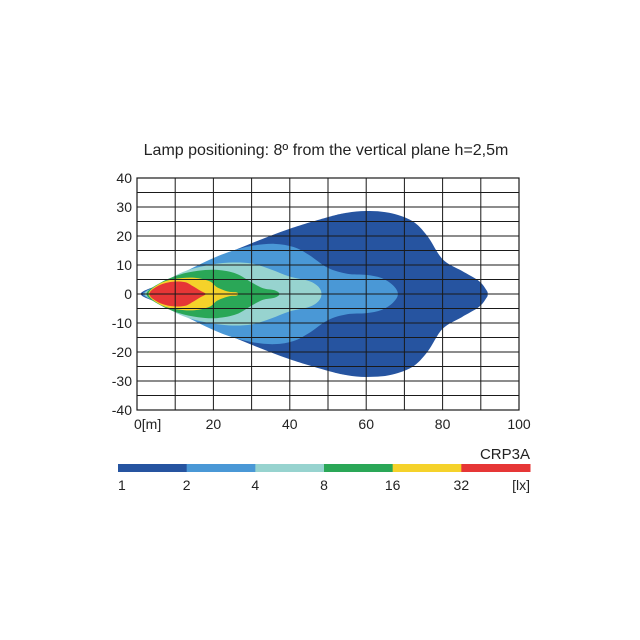 The height and width of the screenshot is (640, 640). What do you see at coordinates (393, 485) in the screenshot?
I see `legend-tick-label: 16` at bounding box center [393, 485].